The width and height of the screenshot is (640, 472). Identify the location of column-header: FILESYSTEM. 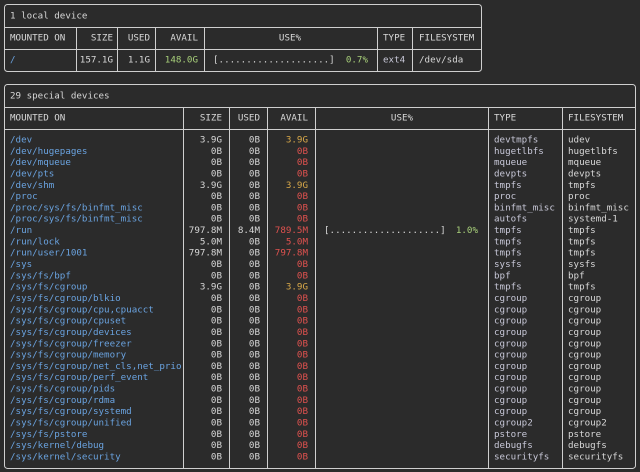
(447, 38).